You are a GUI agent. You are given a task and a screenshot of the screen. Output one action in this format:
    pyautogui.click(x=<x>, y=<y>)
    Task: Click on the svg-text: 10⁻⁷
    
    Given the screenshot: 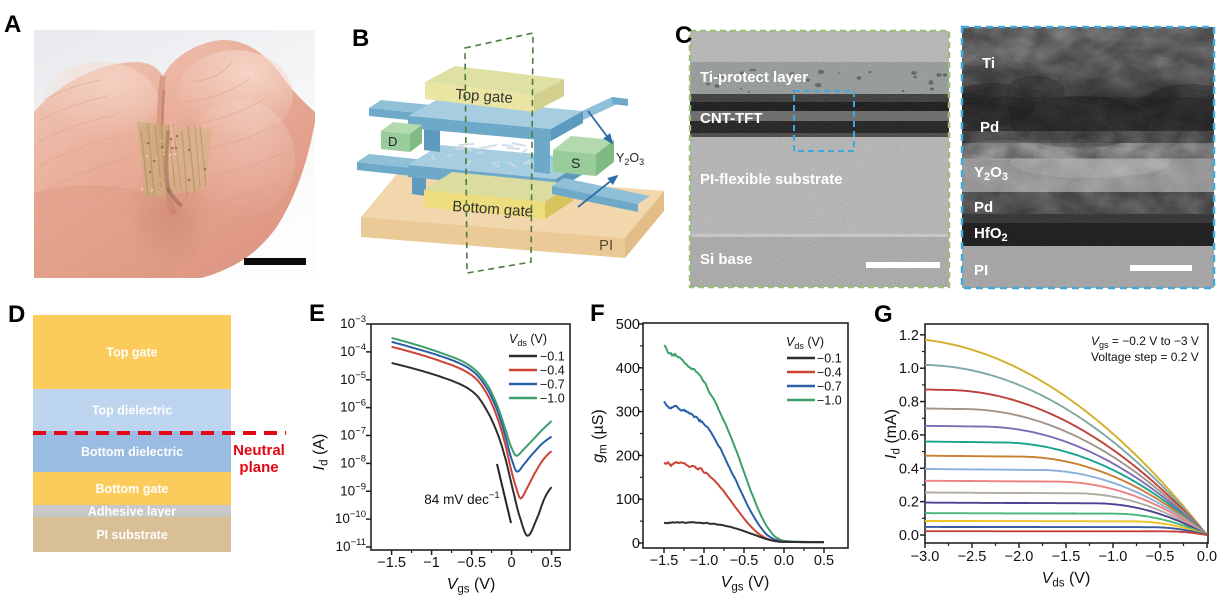 What is the action you would take?
    pyautogui.click(x=353, y=434)
    